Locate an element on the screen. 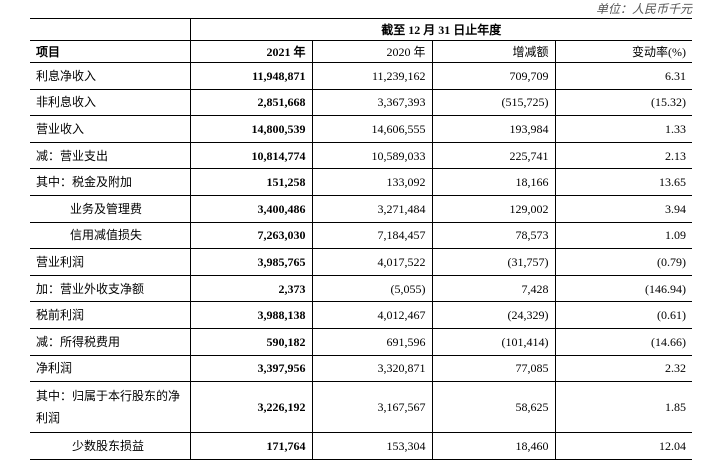  value-cell: (31,757) is located at coordinates (493, 262).